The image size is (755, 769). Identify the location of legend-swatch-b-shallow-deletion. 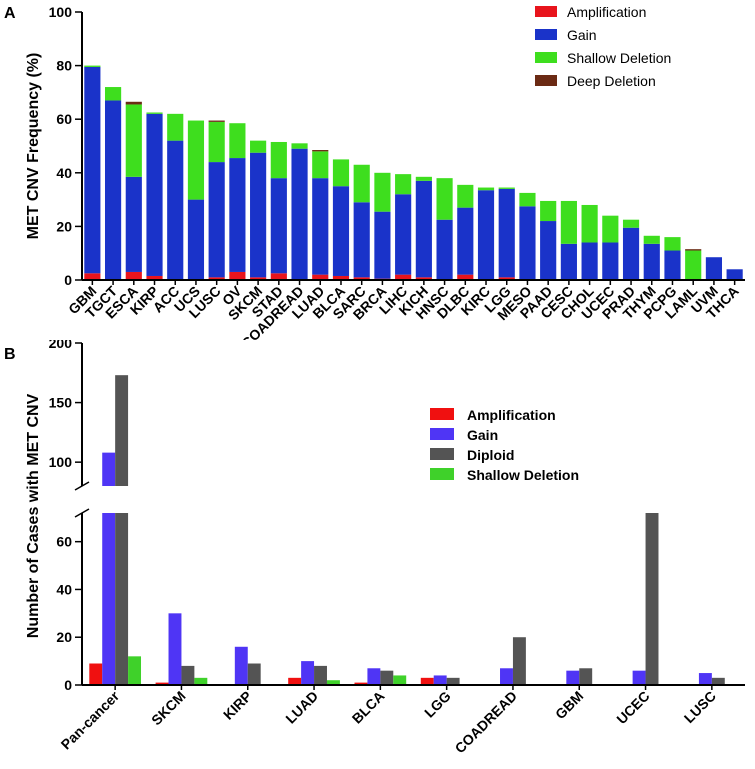
(442, 474).